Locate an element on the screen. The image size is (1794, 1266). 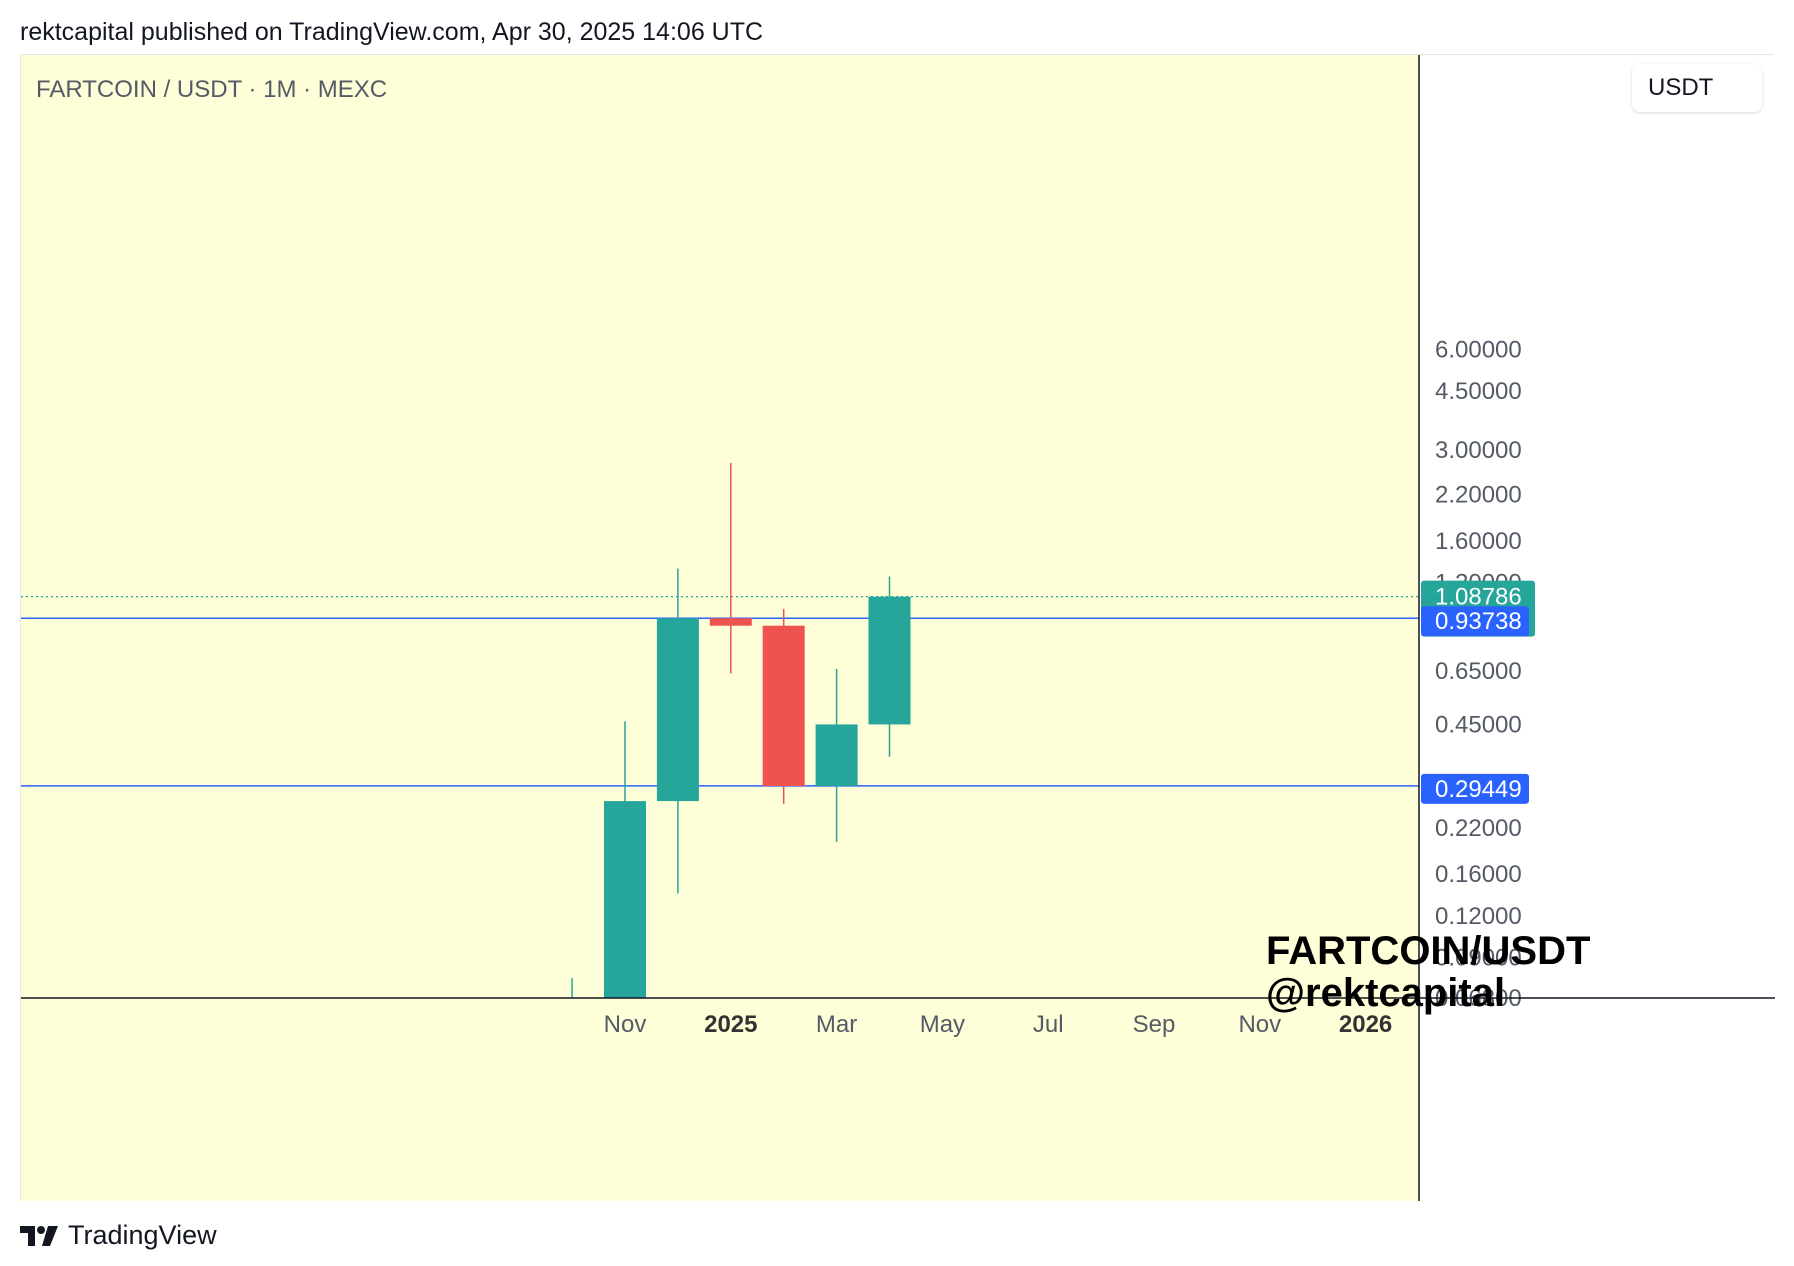
axis-corner is located at coordinates (1597, 1099).